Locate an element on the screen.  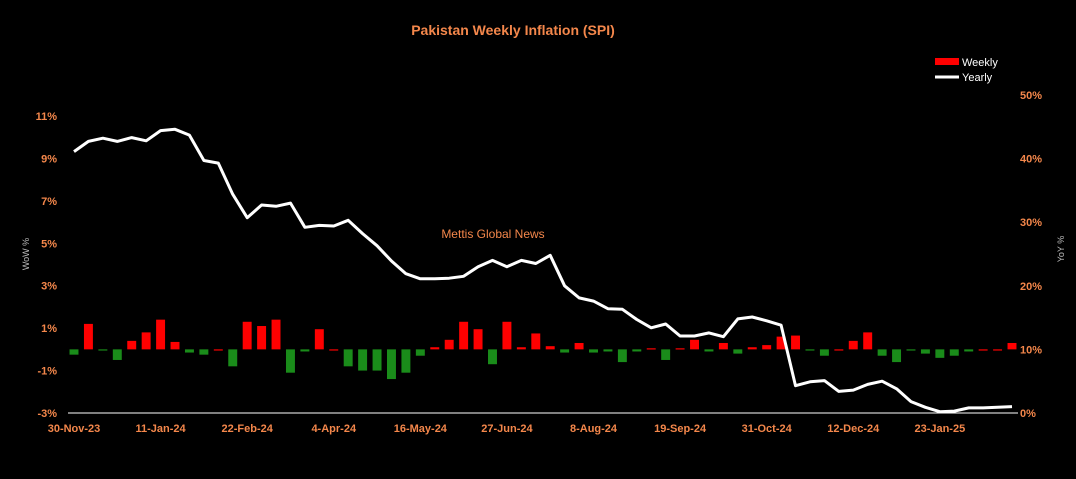
y-left-tick-label: 11% is located at coordinates (47, 117).